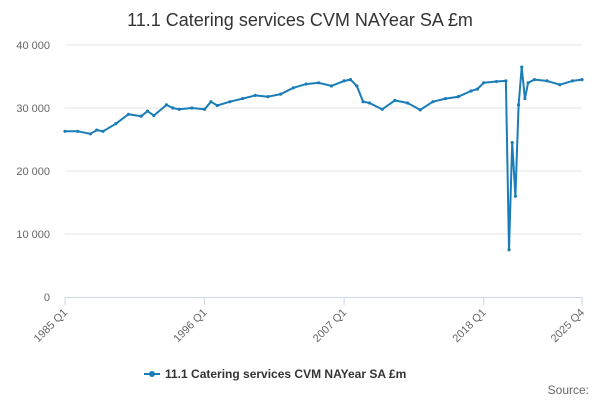 Image resolution: width=600 pixels, height=400 pixels. I want to click on legend-marker, so click(152, 374).